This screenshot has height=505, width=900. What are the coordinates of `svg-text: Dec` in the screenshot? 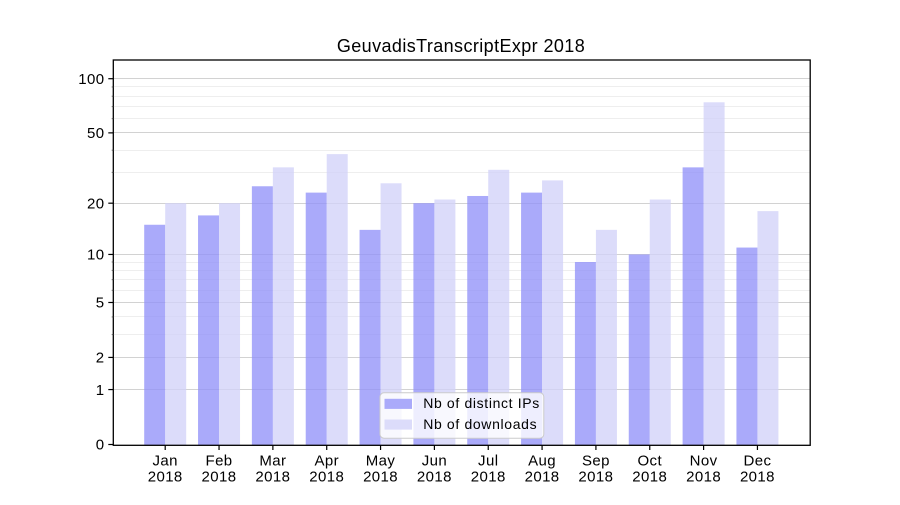 It's located at (758, 460).